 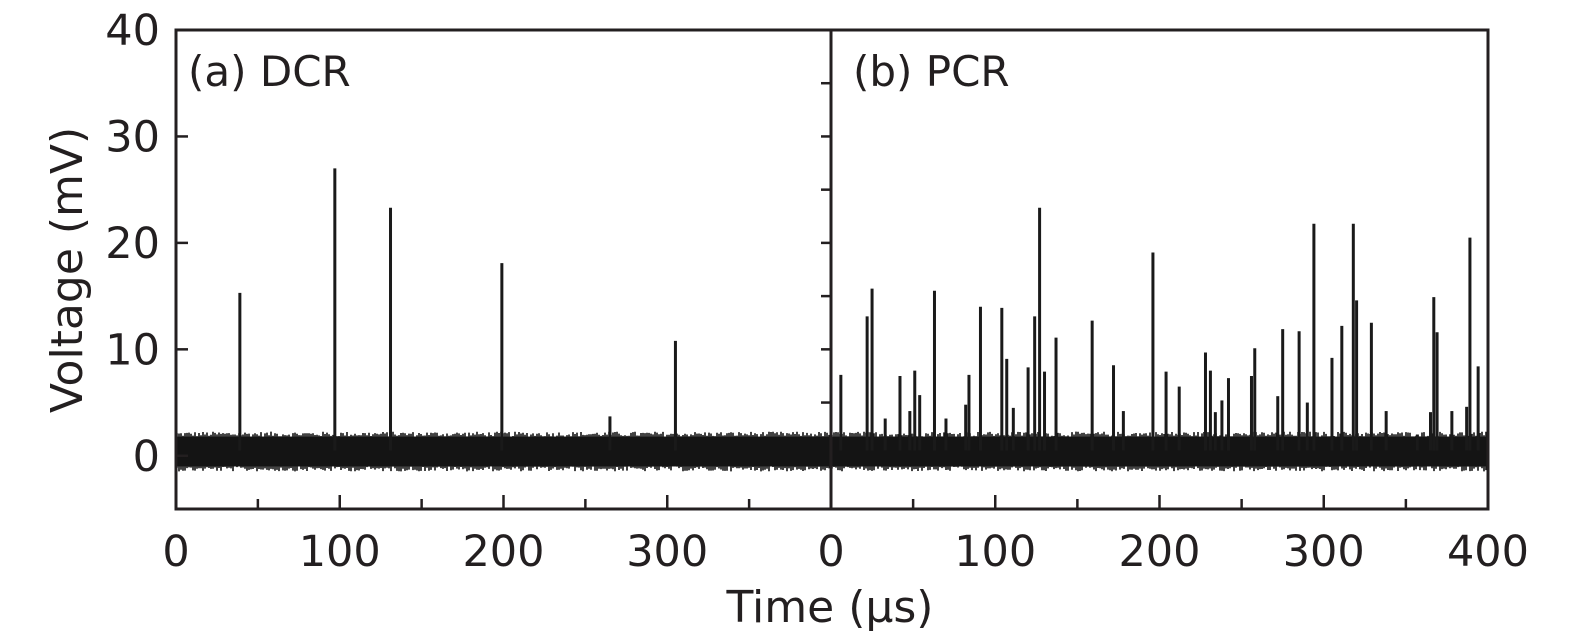 I want to click on y-tick-label-20: 20, so click(x=132, y=244).